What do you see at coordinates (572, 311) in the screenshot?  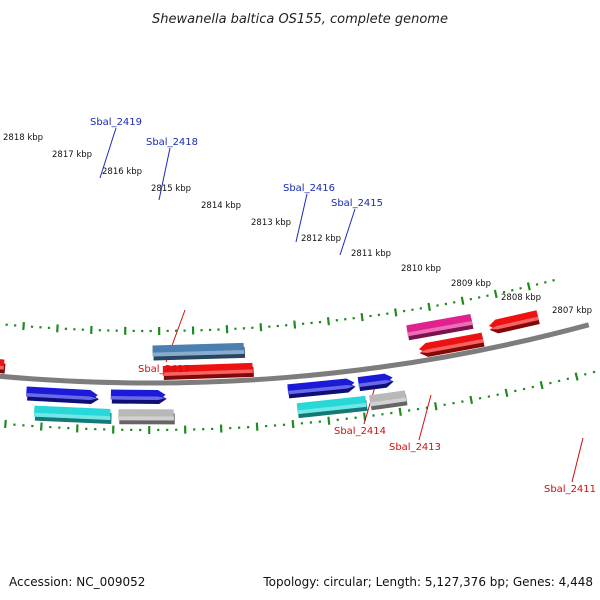 I see `tick-label: 2807 kbp` at bounding box center [572, 311].